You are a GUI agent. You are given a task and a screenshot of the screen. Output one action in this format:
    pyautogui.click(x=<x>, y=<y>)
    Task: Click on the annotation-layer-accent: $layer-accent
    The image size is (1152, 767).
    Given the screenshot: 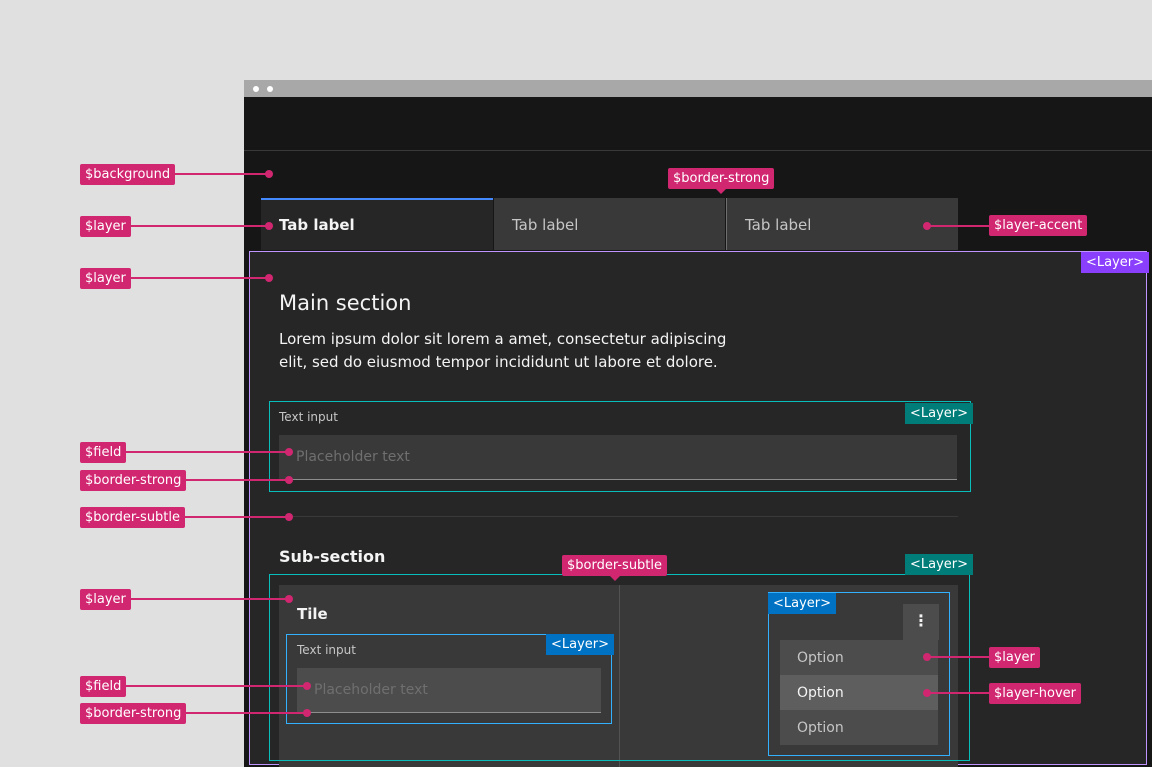 What is the action you would take?
    pyautogui.click(x=1038, y=225)
    